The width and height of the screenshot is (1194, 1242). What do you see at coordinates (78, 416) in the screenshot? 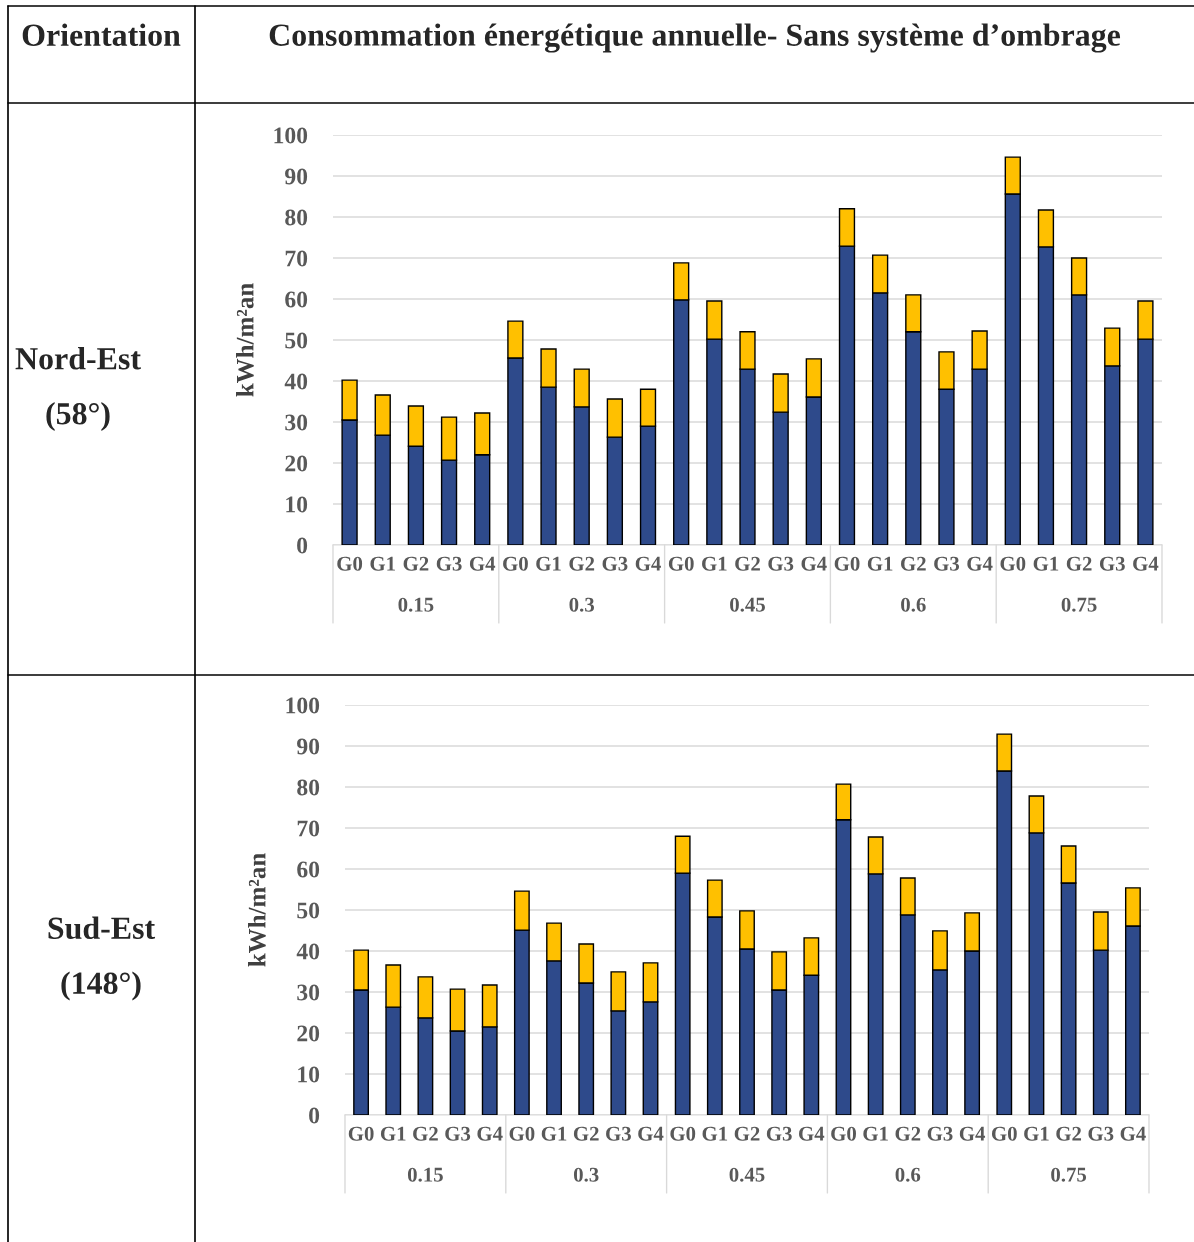
I see `text: (58°)` at bounding box center [78, 416].